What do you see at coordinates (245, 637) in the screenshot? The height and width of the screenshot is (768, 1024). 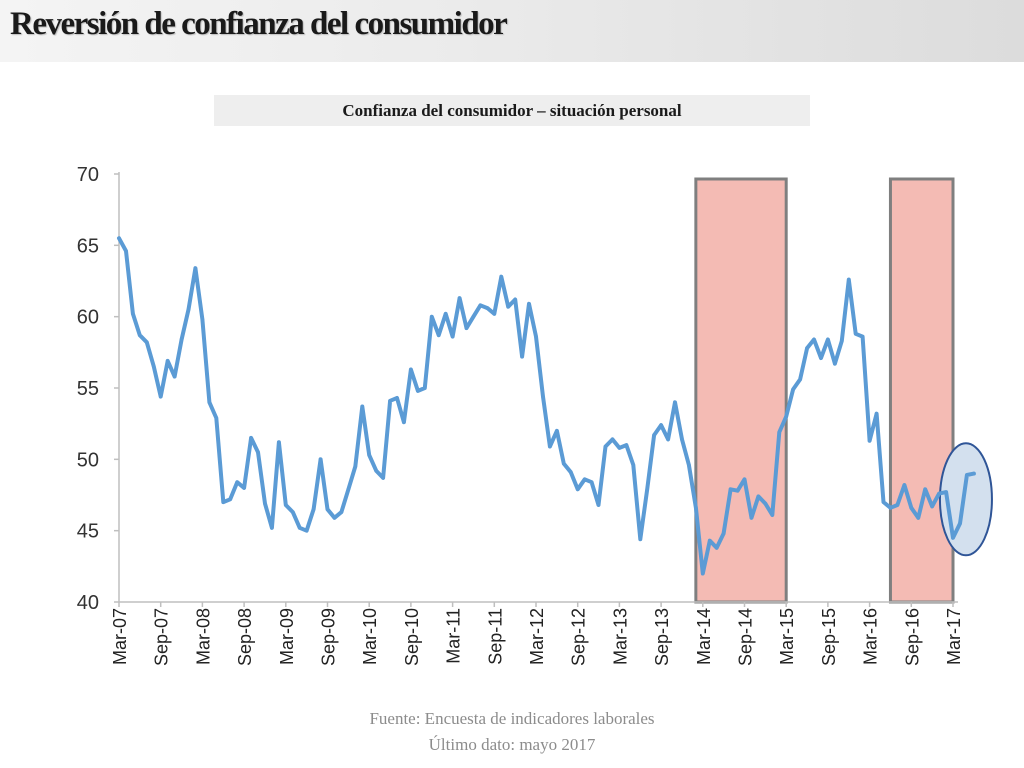 I see `x-tick-label: Sep-08` at bounding box center [245, 637].